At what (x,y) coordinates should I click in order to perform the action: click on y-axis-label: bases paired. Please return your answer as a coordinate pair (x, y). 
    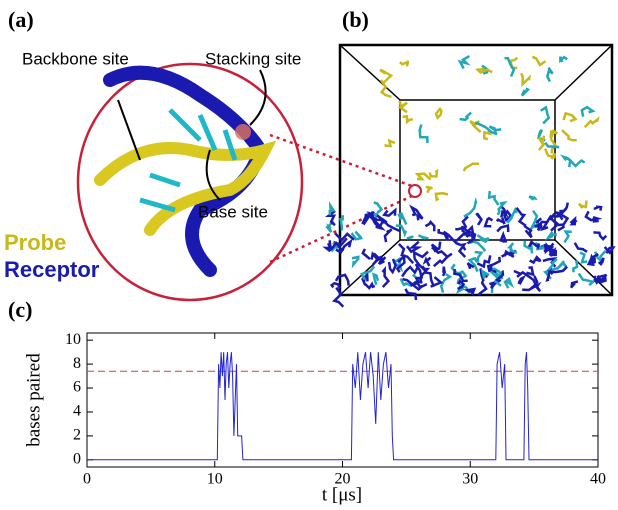
    Looking at the image, I should click on (33, 400).